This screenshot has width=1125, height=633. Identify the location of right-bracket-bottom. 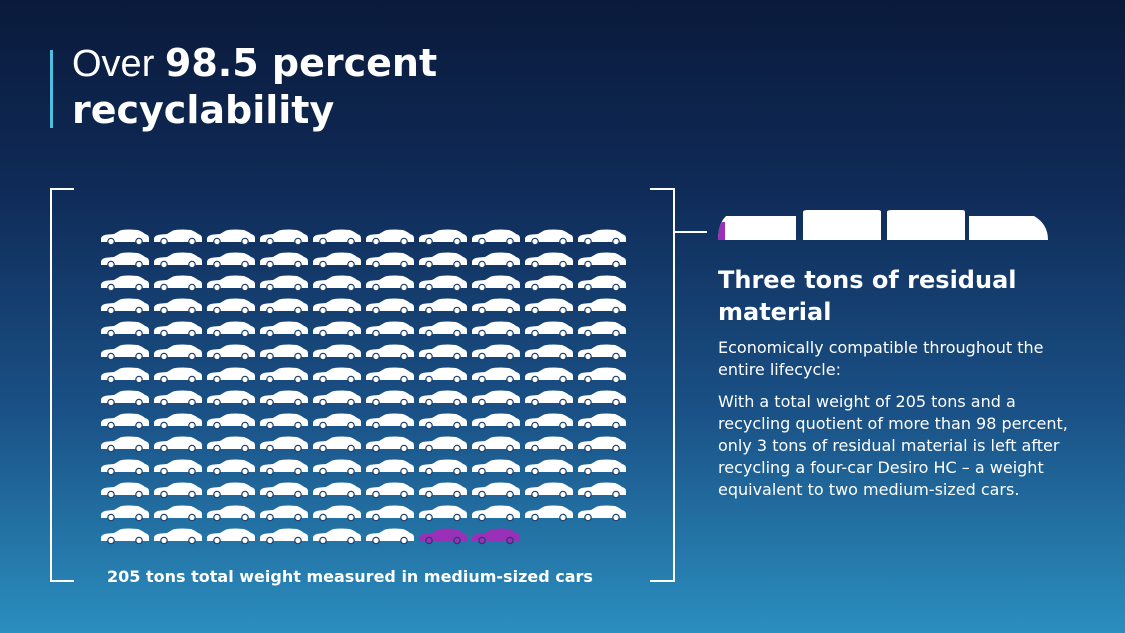
(662, 581).